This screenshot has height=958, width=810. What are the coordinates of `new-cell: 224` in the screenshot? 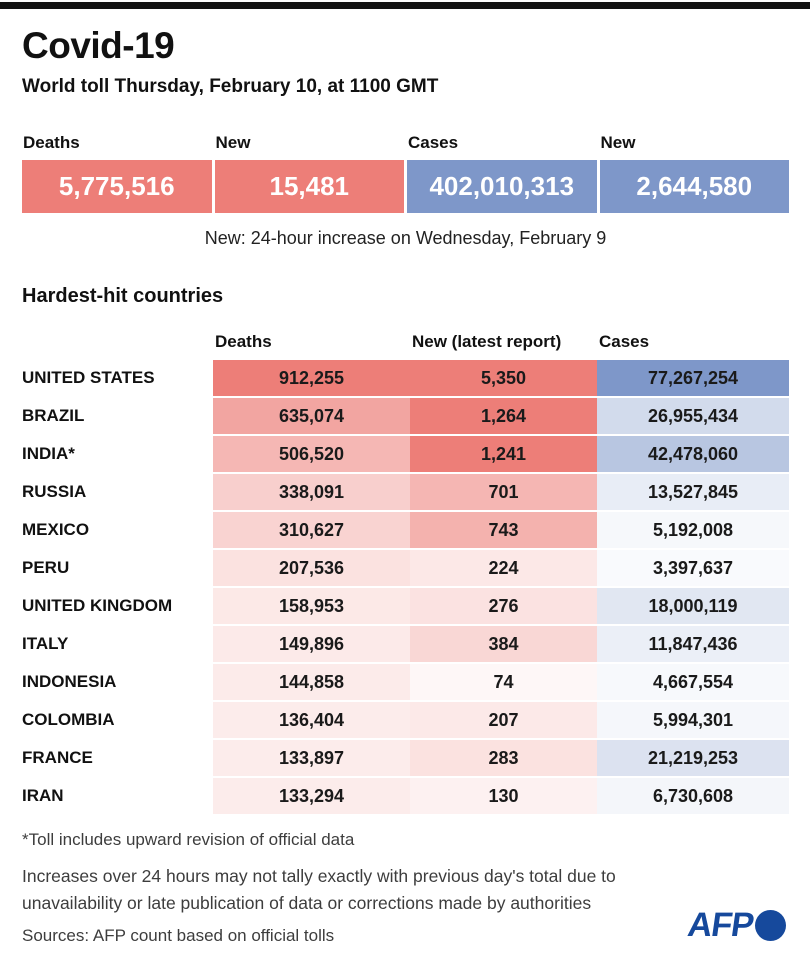 It's located at (503, 568).